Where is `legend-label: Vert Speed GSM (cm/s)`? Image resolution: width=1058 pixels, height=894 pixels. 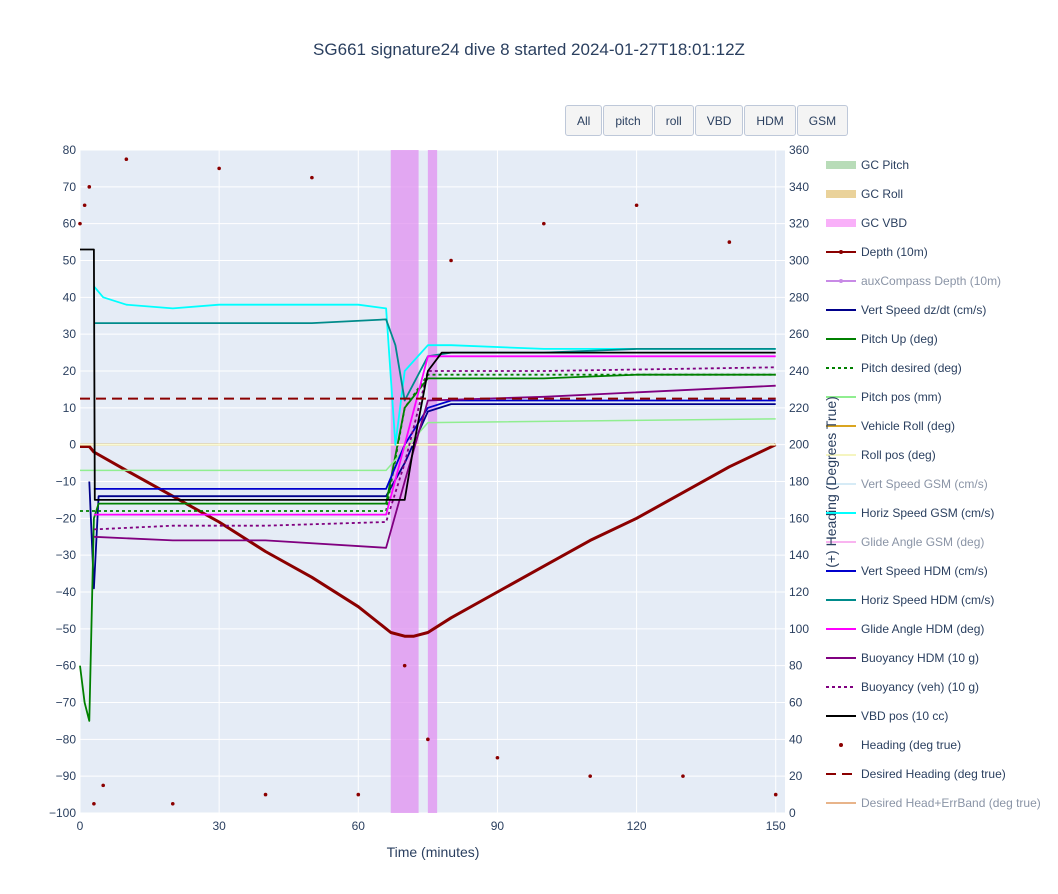 legend-label: Vert Speed GSM (cm/s) is located at coordinates (924, 484).